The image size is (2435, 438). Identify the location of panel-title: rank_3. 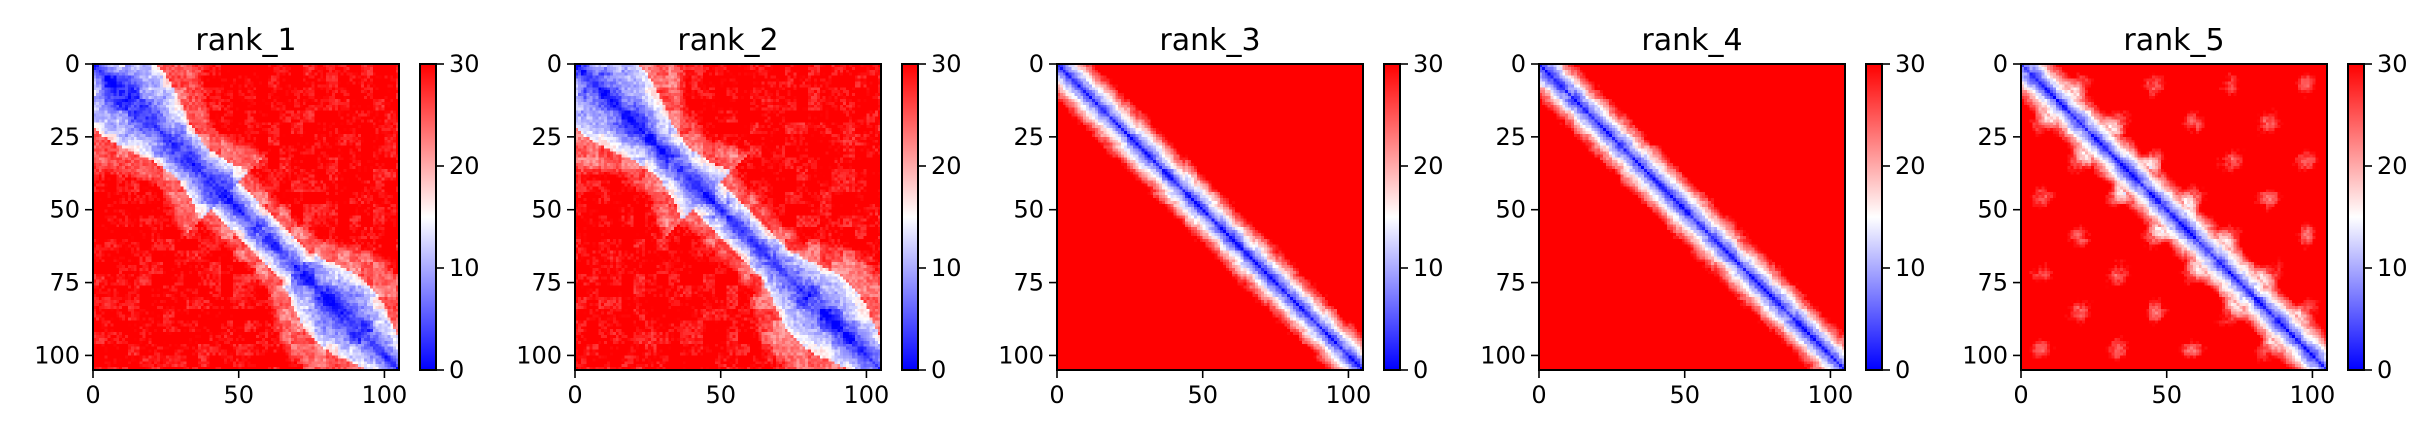
(1209, 40).